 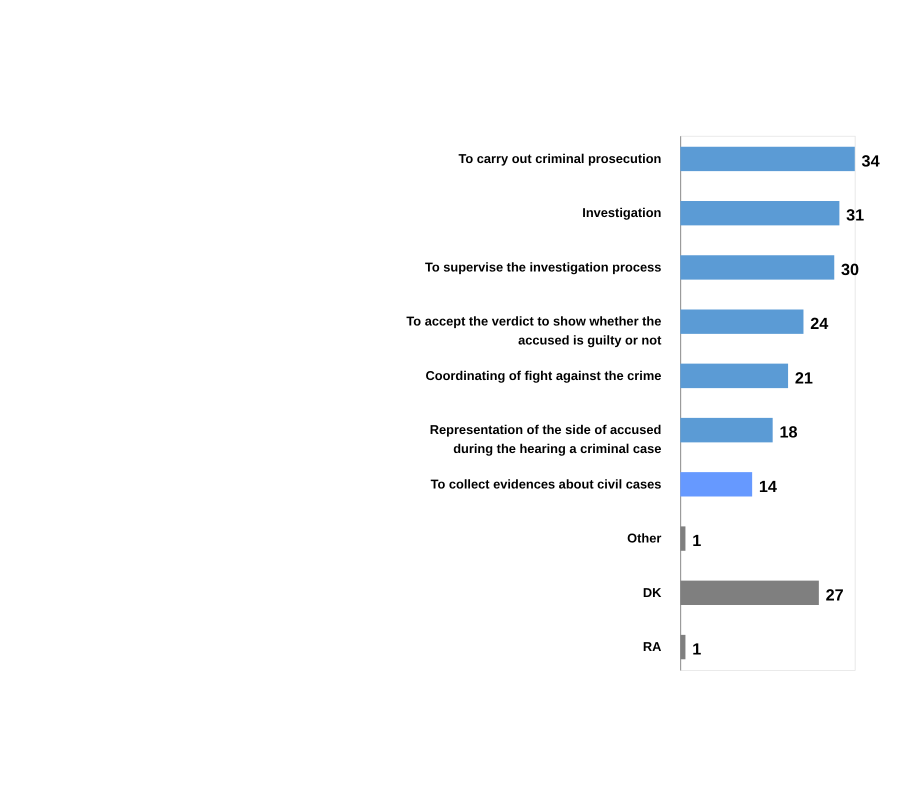 What do you see at coordinates (767, 487) in the screenshot?
I see `data-label: 14` at bounding box center [767, 487].